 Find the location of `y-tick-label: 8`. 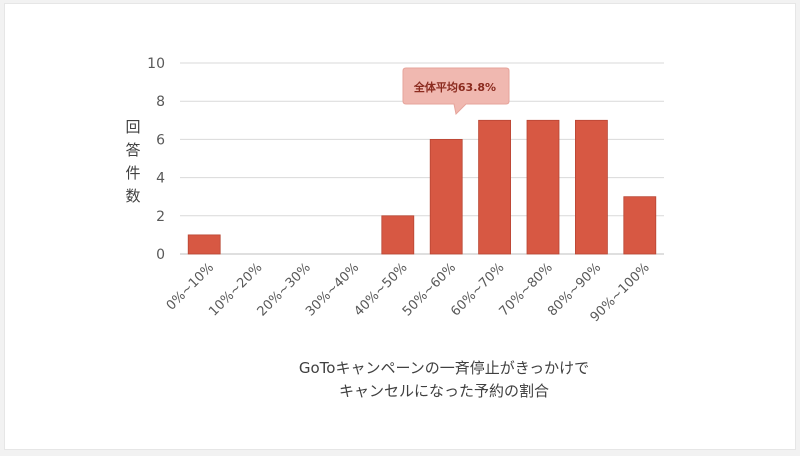

y-tick-label: 8 is located at coordinates (160, 102).